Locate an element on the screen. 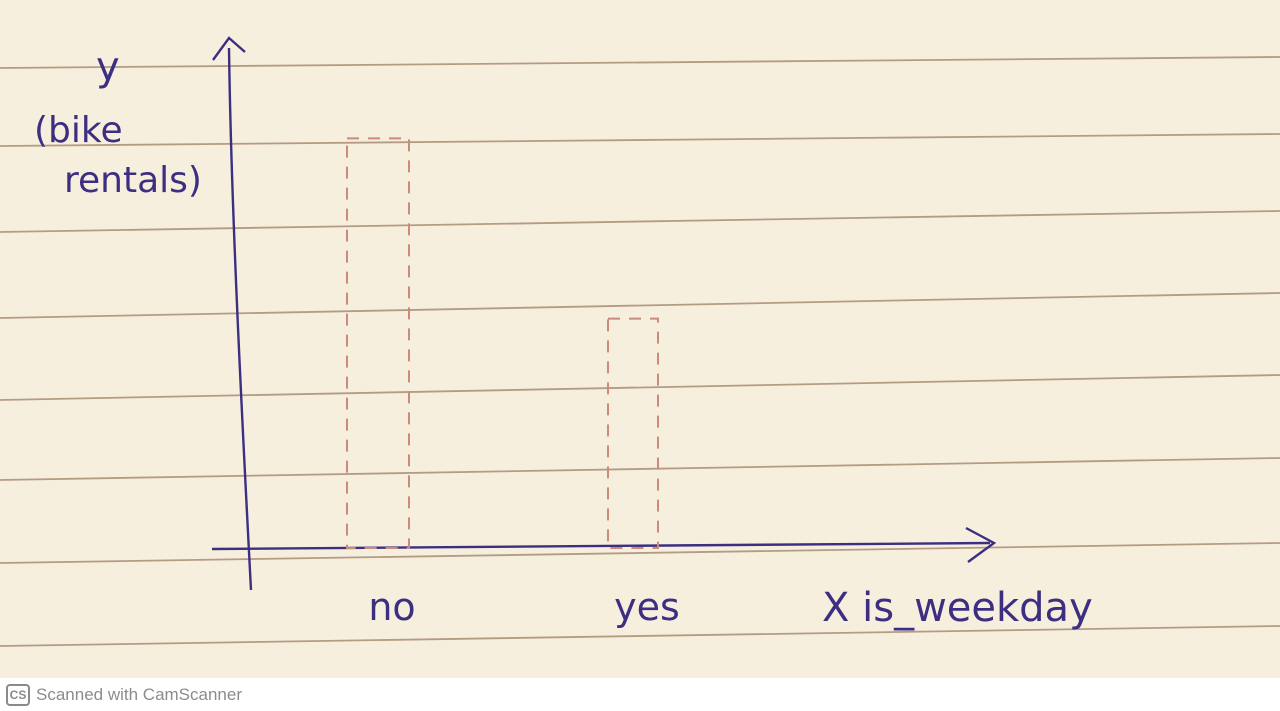 The height and width of the screenshot is (711, 1280). tick-label-no: no is located at coordinates (391, 607).